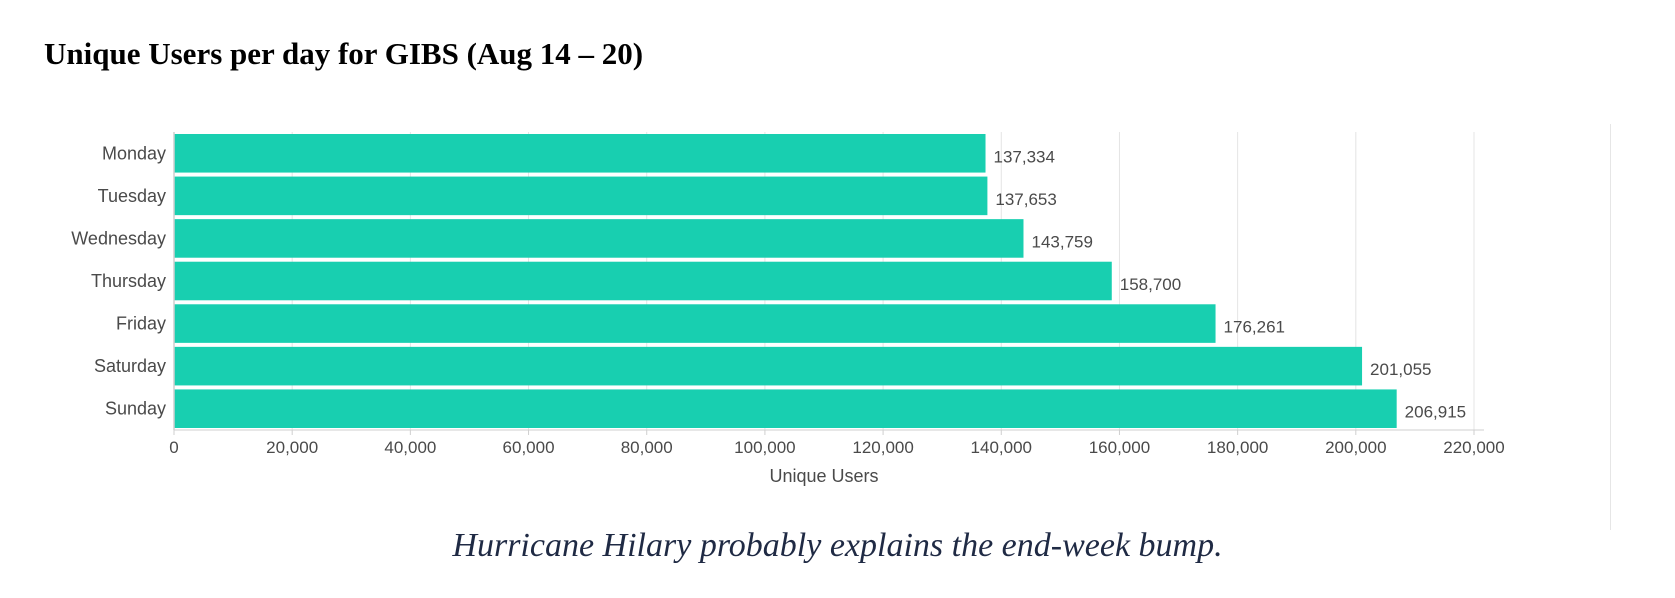 This screenshot has width=1675, height=598. What do you see at coordinates (292, 447) in the screenshot?
I see `x-tick-label: 20,000` at bounding box center [292, 447].